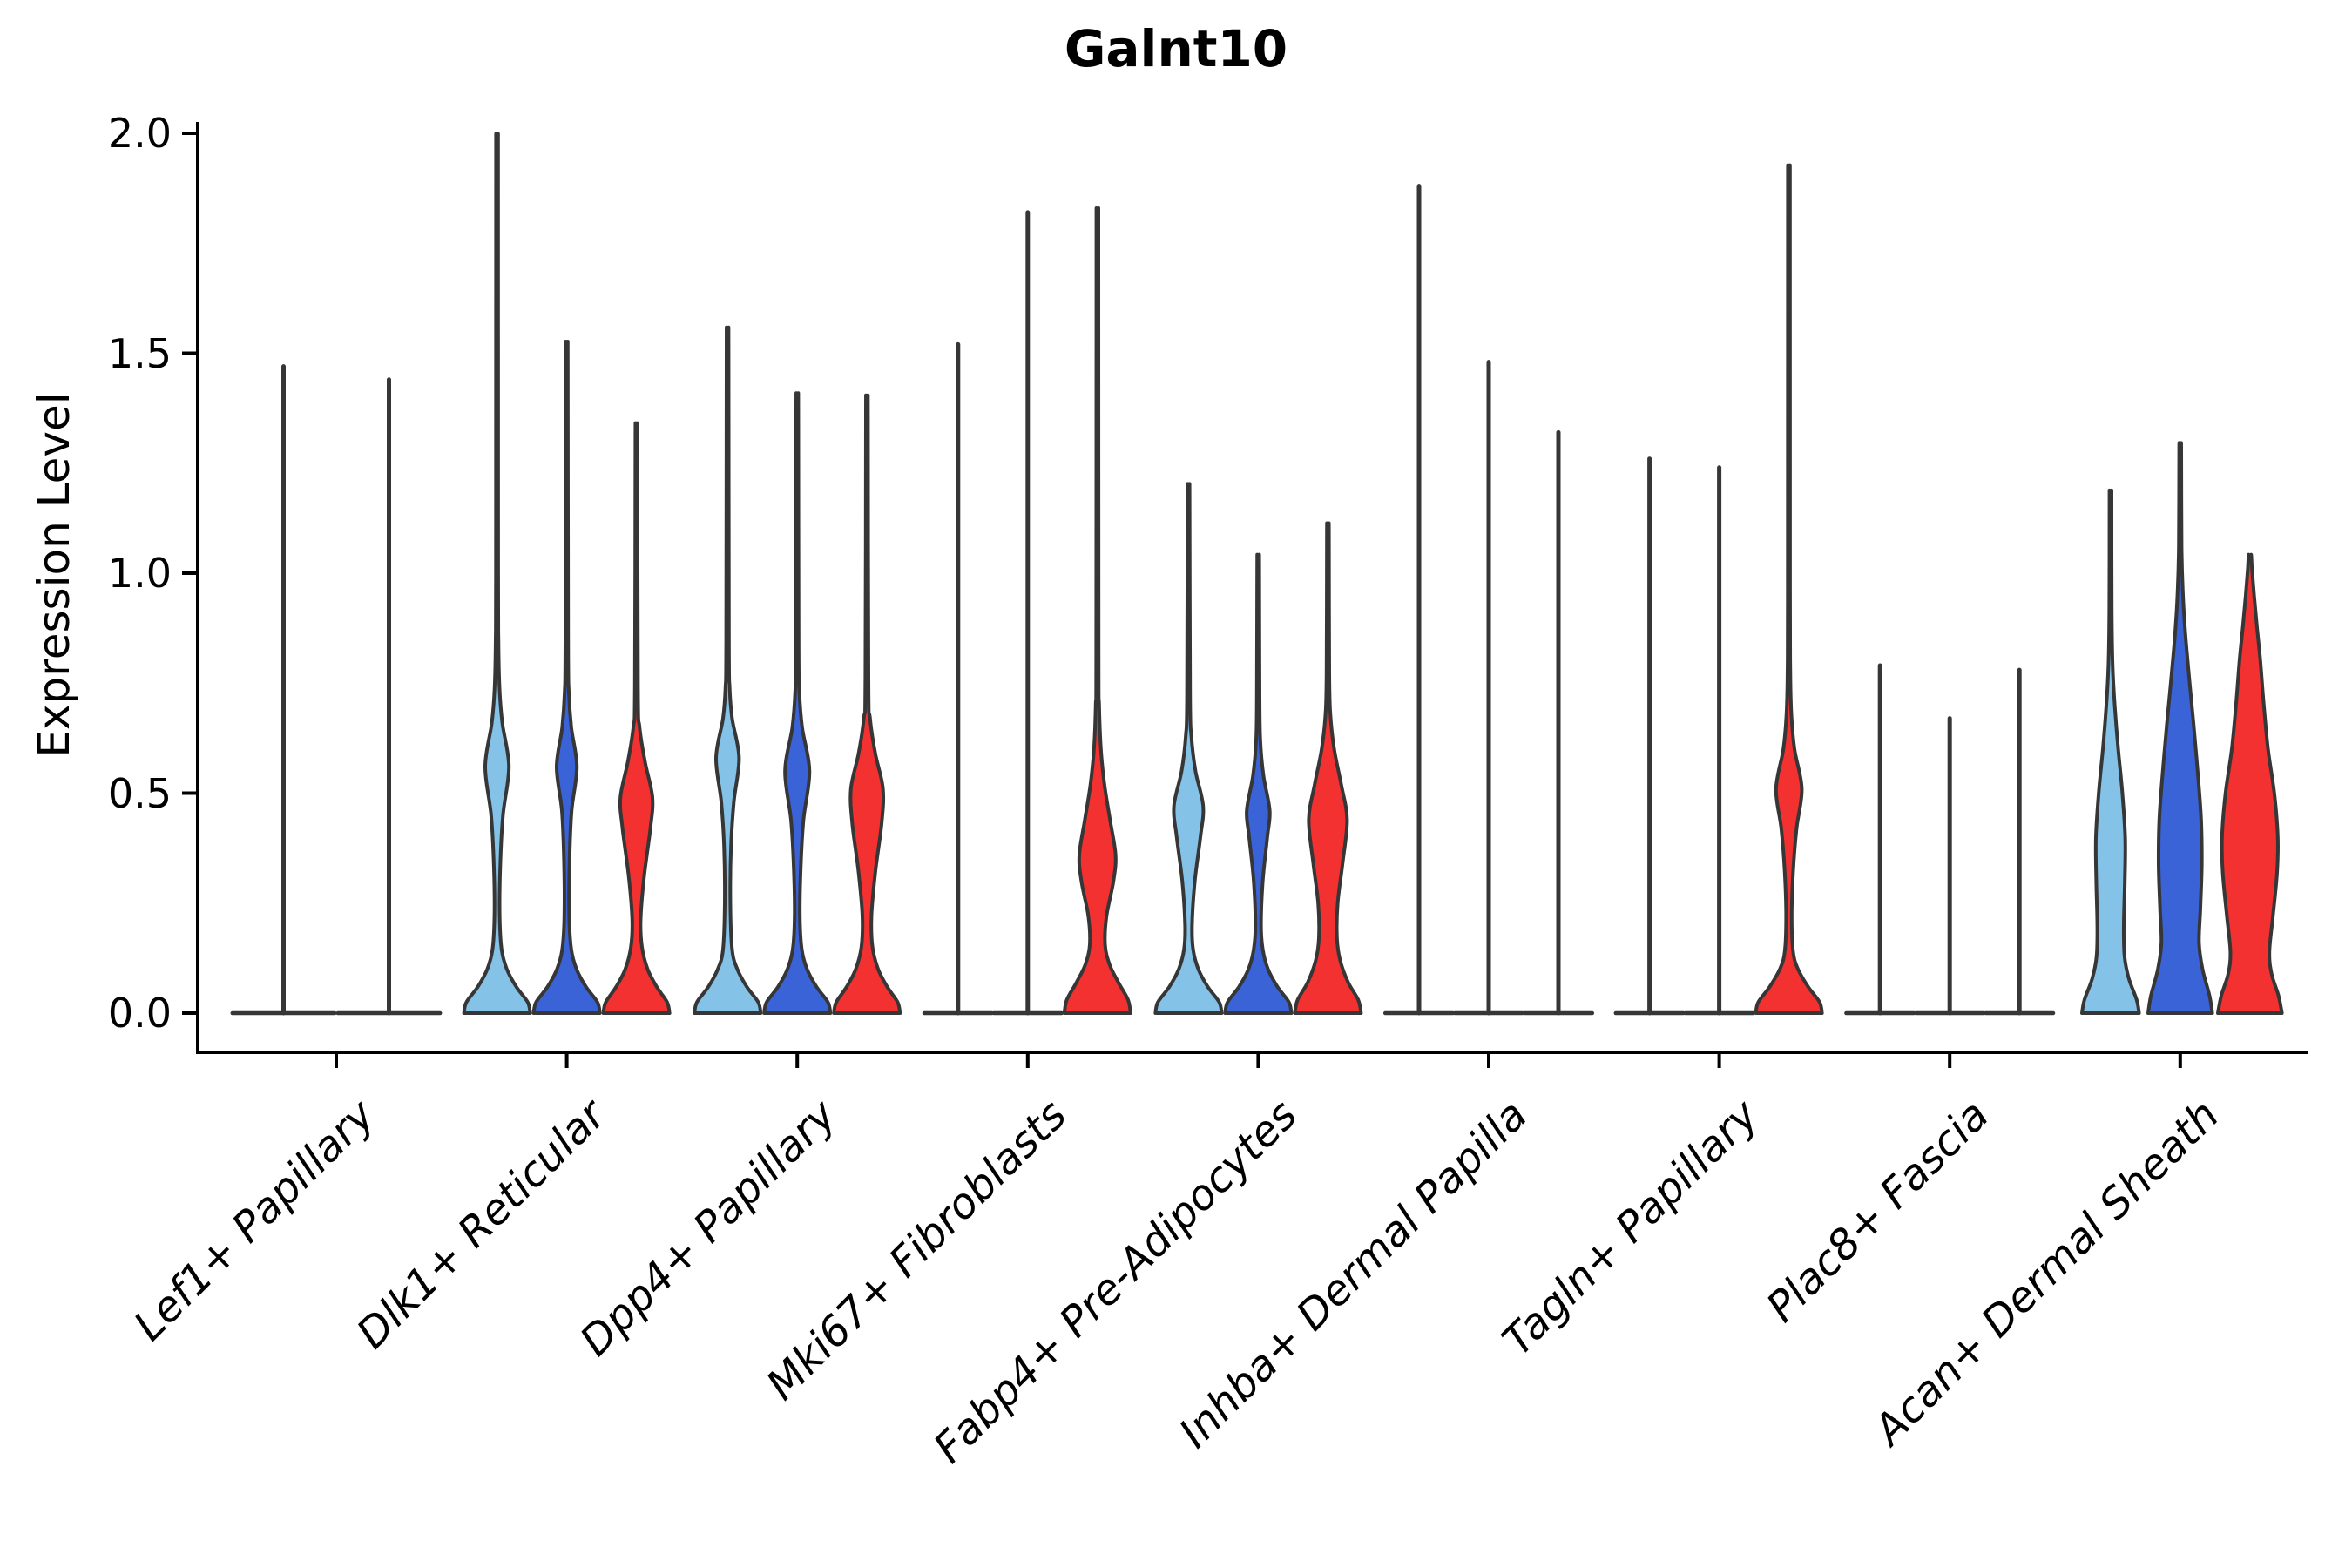 This screenshot has width=2352, height=1568. What do you see at coordinates (1176, 48) in the screenshot?
I see `plot-title: Galnt10` at bounding box center [1176, 48].